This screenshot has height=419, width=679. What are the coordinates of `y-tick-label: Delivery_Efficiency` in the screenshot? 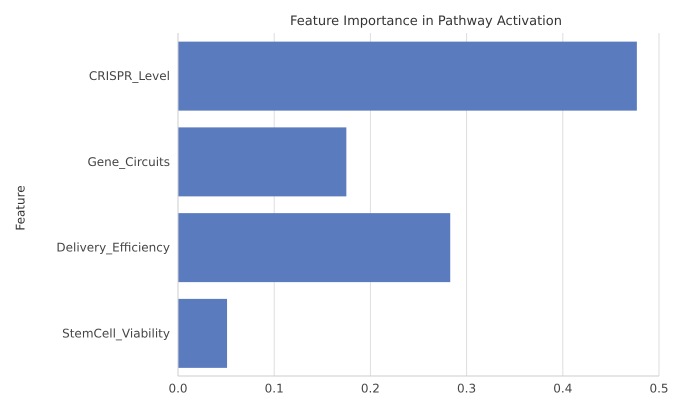 It's located at (113, 247).